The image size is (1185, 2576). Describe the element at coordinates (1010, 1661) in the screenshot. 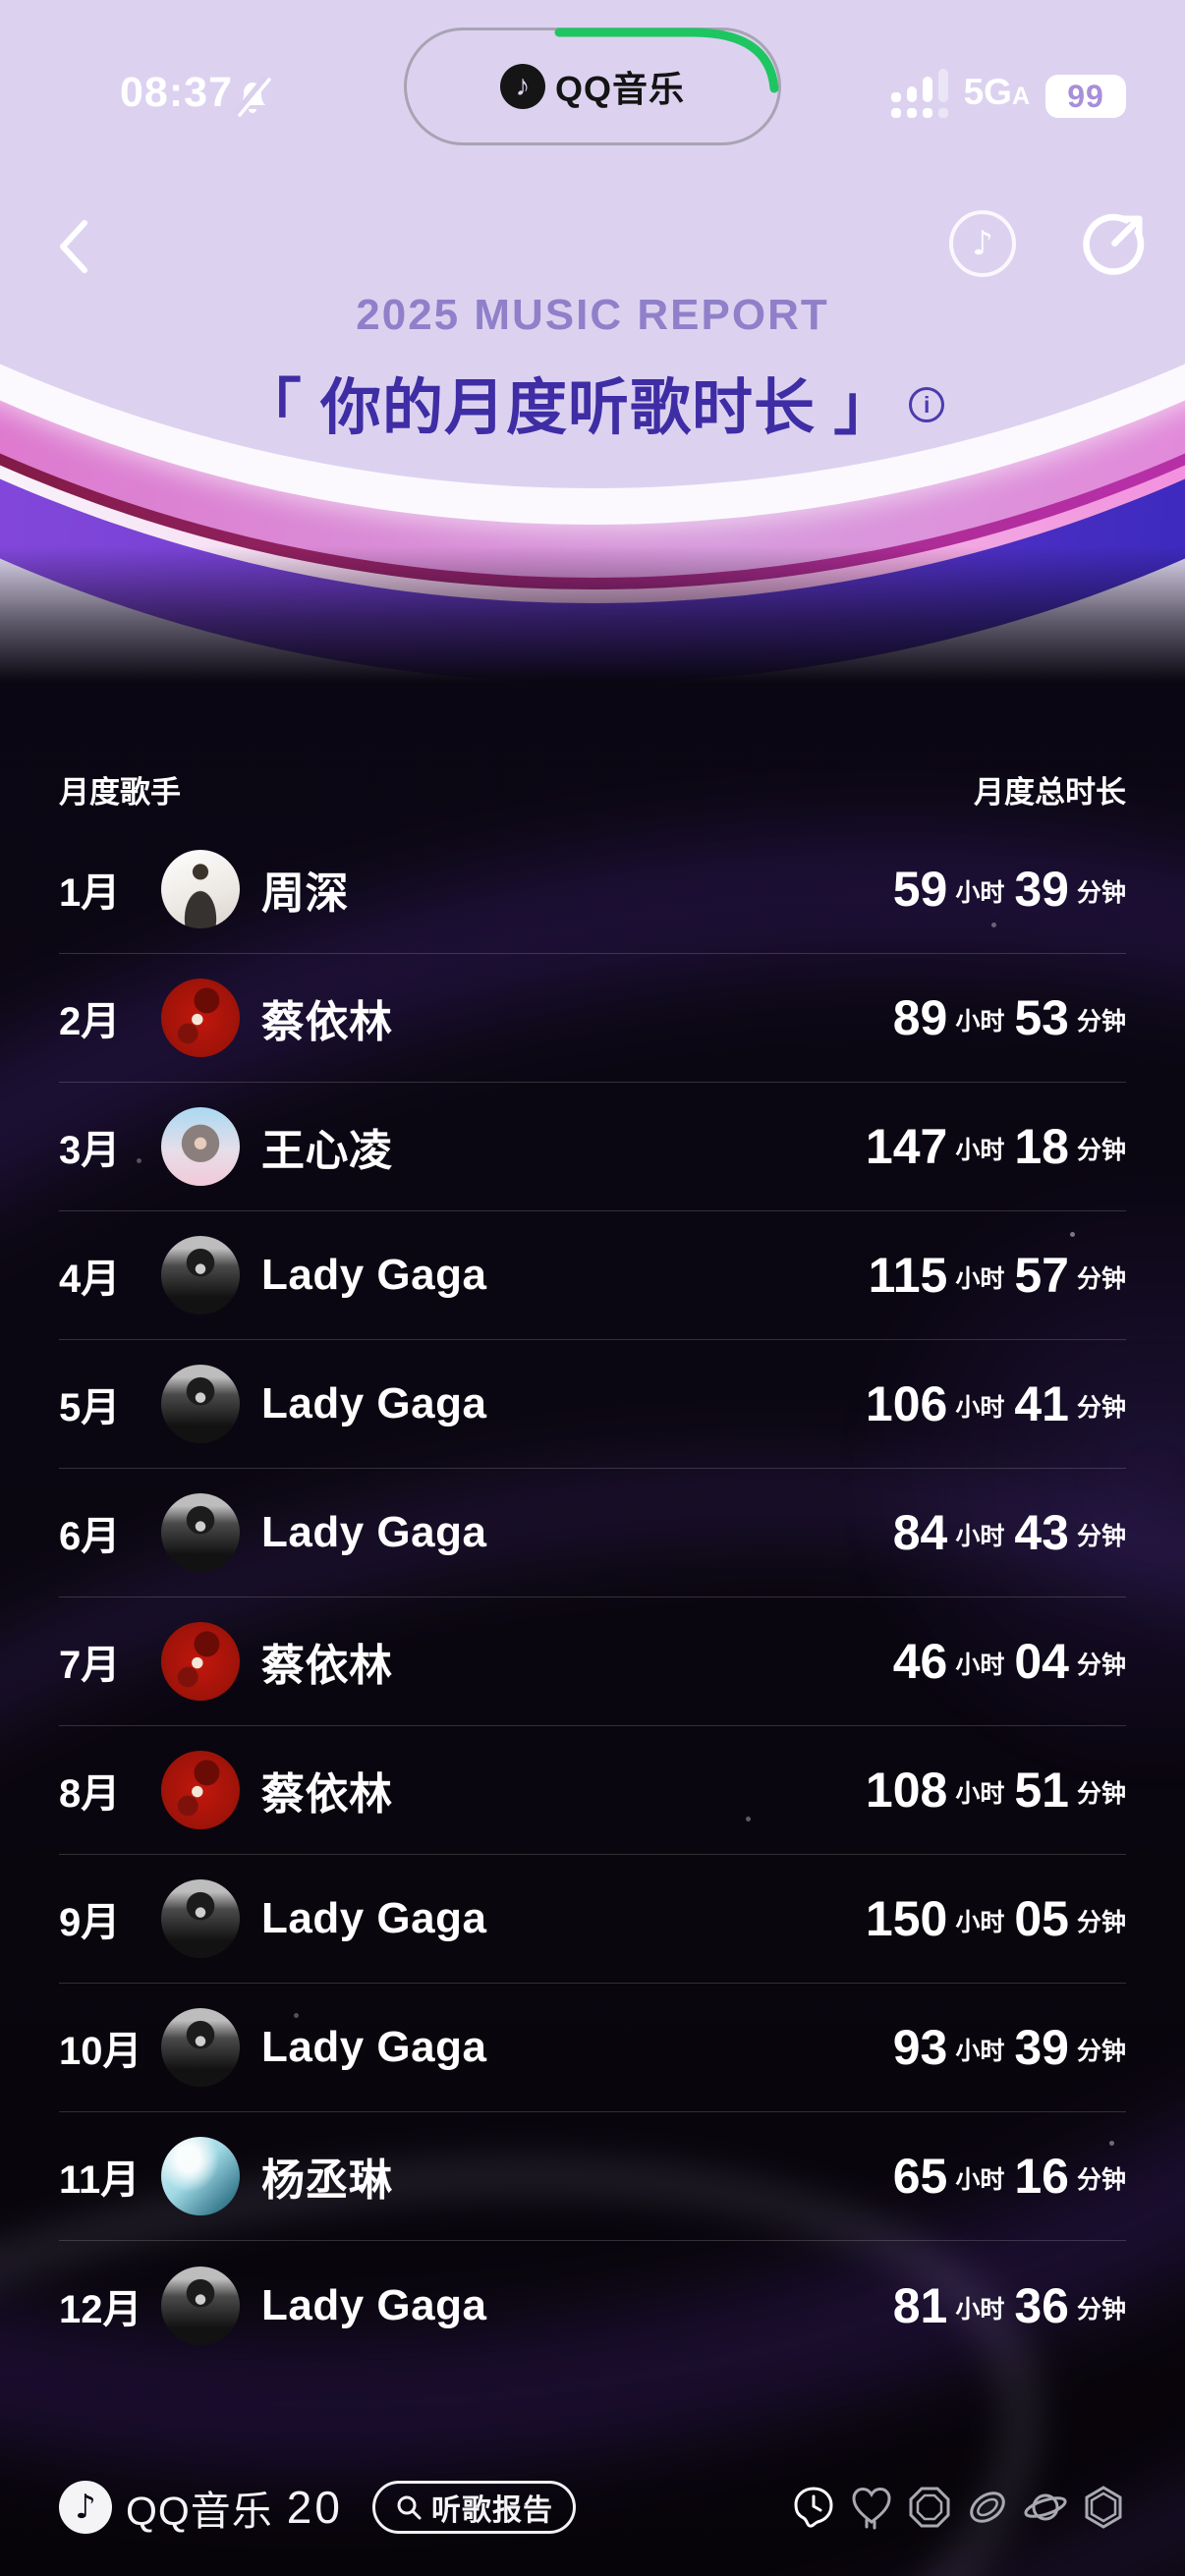

I see `duration-value: 46 小时 04 分钟` at that location.